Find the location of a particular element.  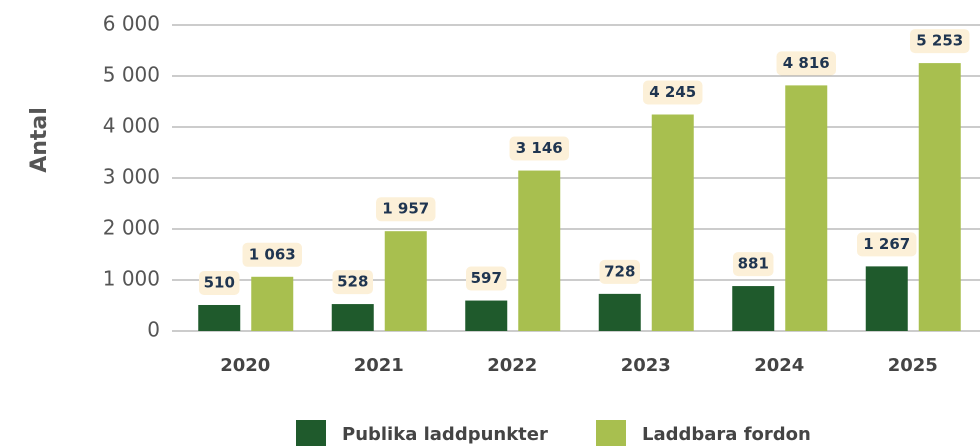

value-label: 4 245 is located at coordinates (672, 92).